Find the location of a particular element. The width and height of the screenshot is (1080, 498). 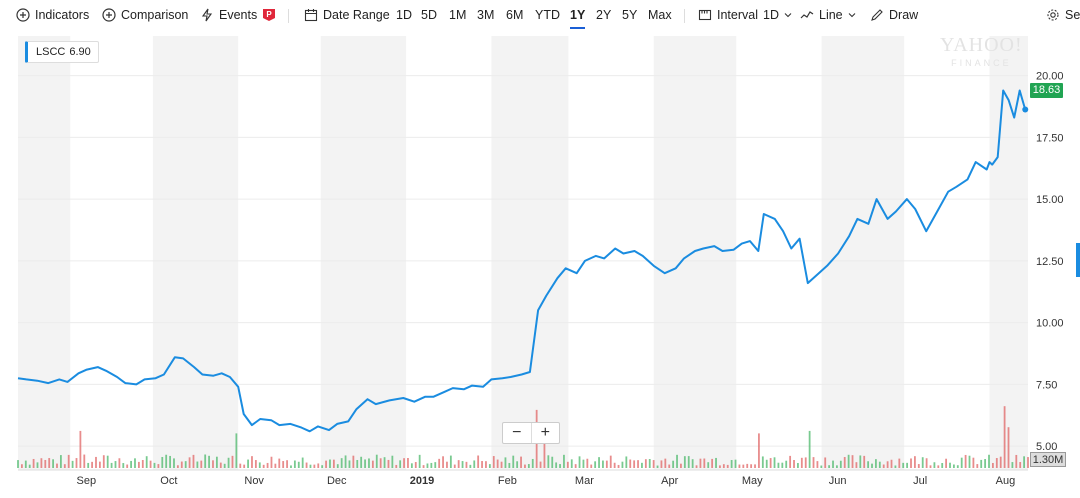

indicators-button: Indicators is located at coordinates (52, 15).